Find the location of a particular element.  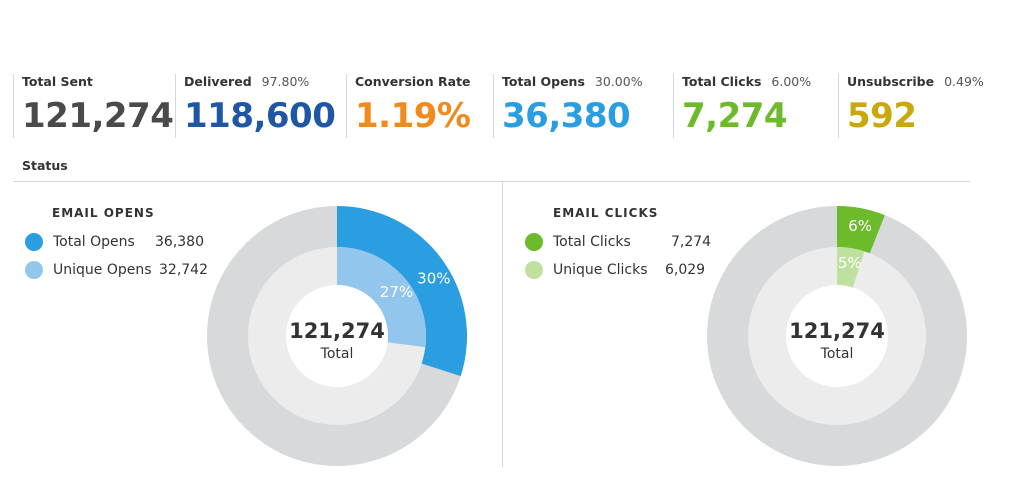

metric-unsubscribe: Unsubscribe 0.49% 592 is located at coordinates (912, 106).